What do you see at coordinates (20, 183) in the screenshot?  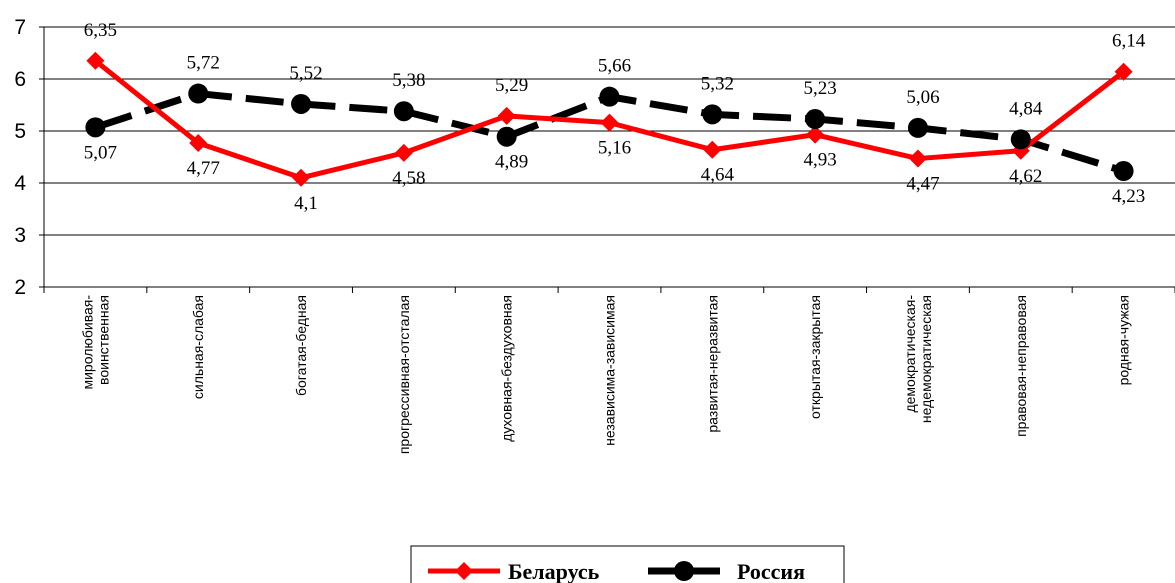 I see `y-tick-label: 4` at bounding box center [20, 183].